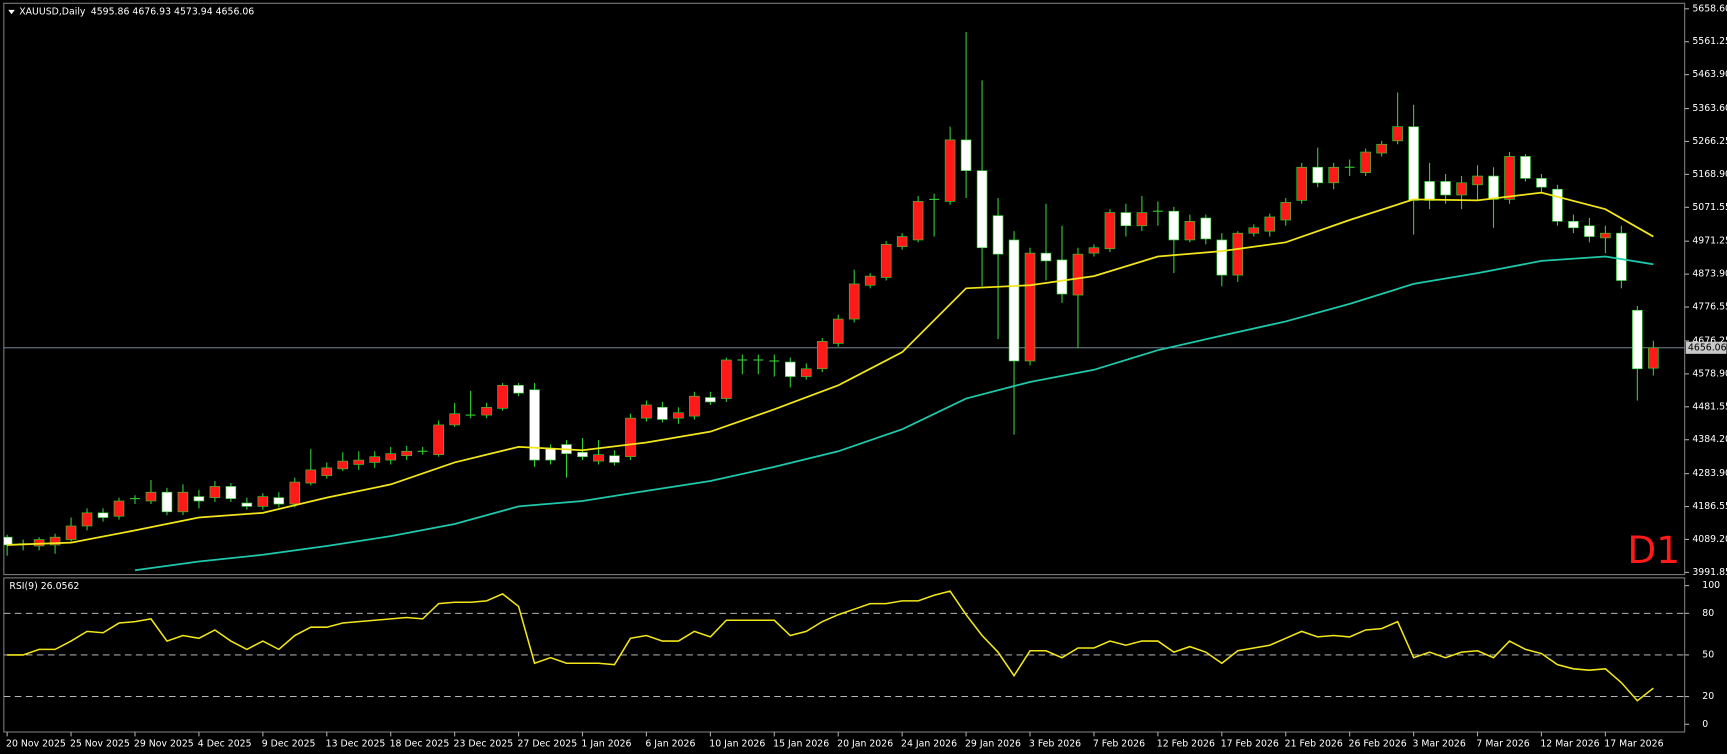 The image size is (1727, 754). What do you see at coordinates (289, 744) in the screenshot?
I see `x-tick-label: 9 Dec 2025` at bounding box center [289, 744].